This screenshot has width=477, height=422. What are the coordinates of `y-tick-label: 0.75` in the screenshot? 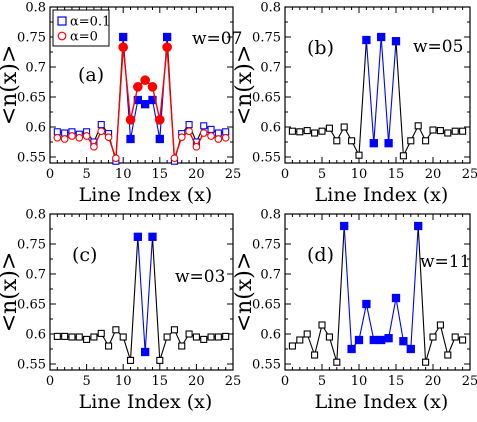 It's located at (31, 245).